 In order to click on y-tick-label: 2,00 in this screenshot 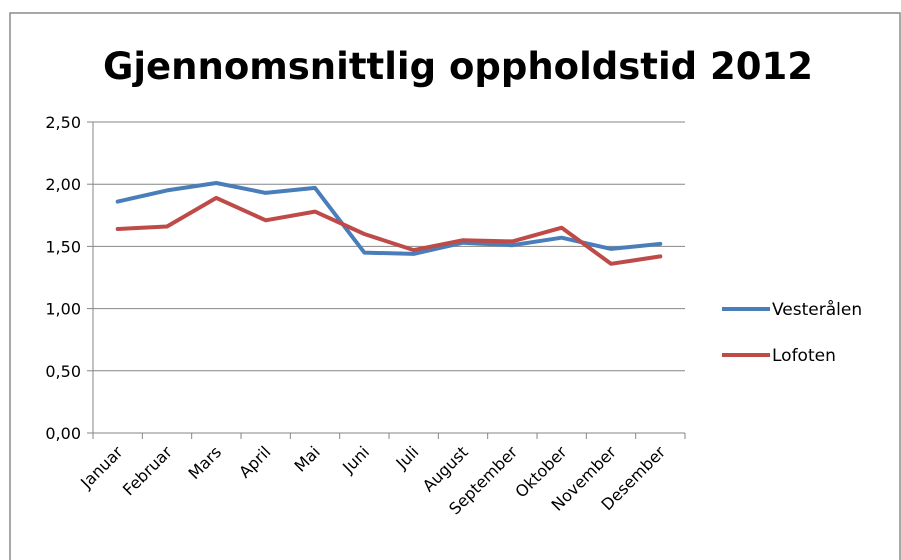, I will do `click(63, 184)`.